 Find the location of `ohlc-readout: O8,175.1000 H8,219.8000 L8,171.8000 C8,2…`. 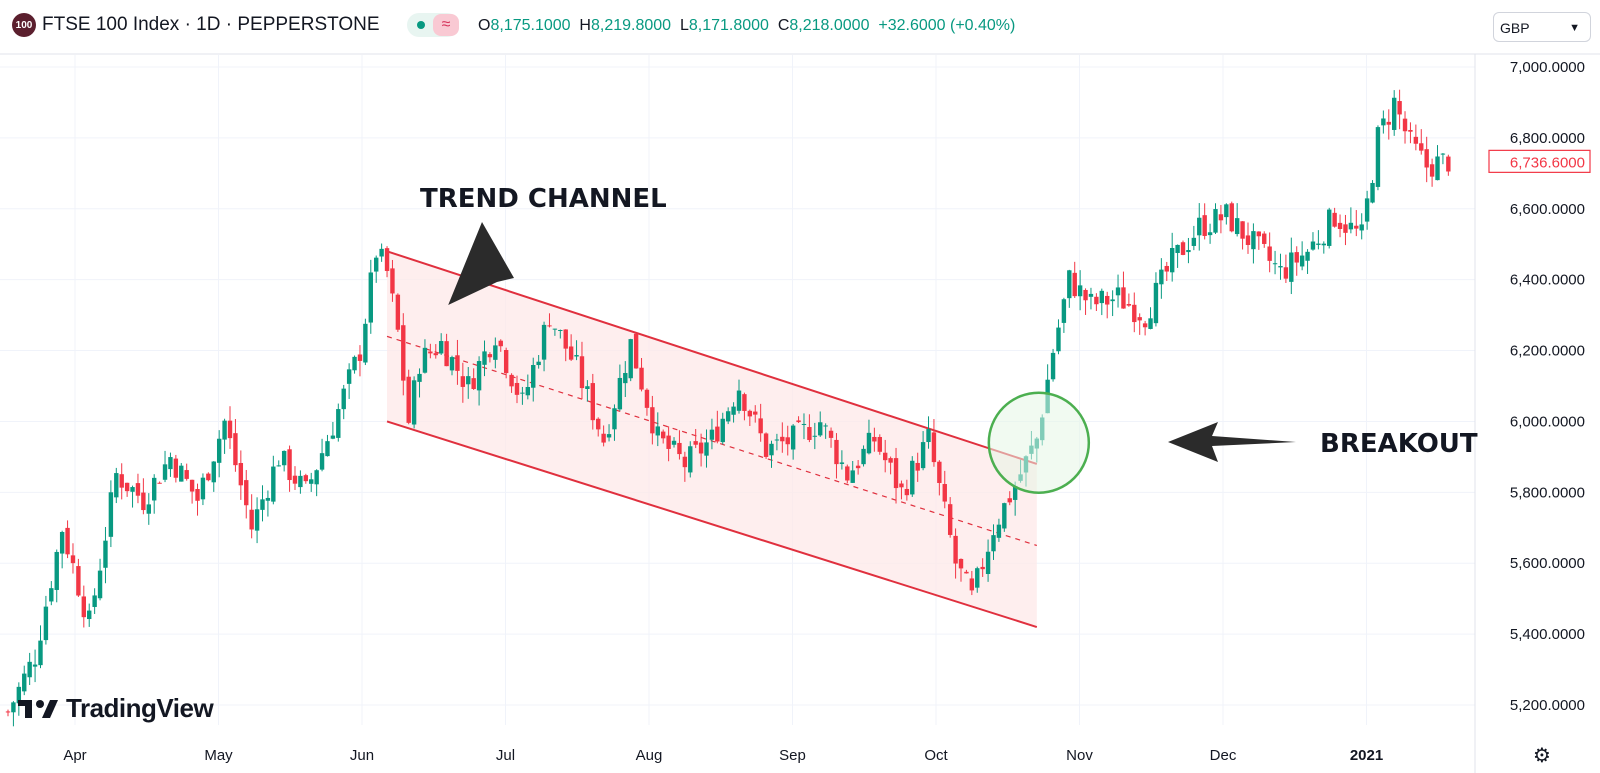

ohlc-readout: O8,175.1000 H8,219.8000 L8,171.8000 C8,2… is located at coordinates (746, 26).